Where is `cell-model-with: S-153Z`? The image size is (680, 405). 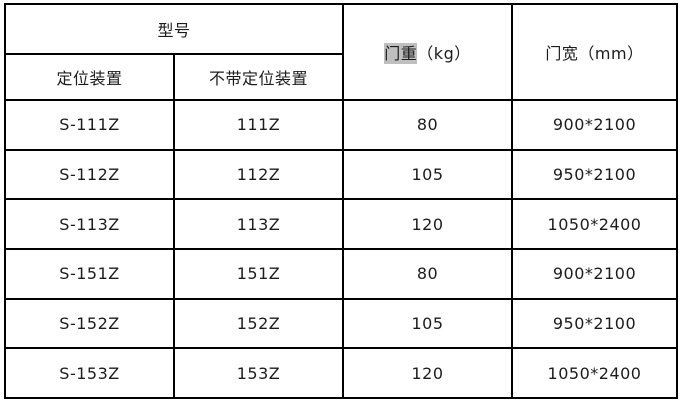 cell-model-with: S-153Z is located at coordinates (89, 373).